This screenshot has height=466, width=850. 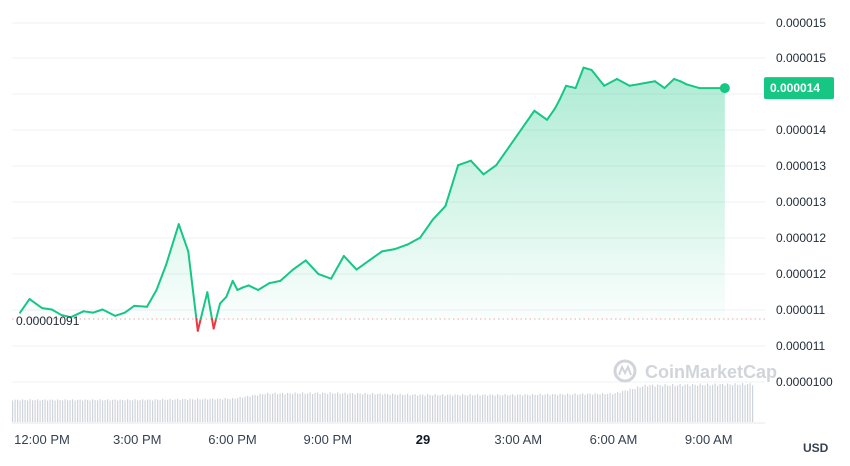 I want to click on x-tick-label: 3:00 PM, so click(x=137, y=439).